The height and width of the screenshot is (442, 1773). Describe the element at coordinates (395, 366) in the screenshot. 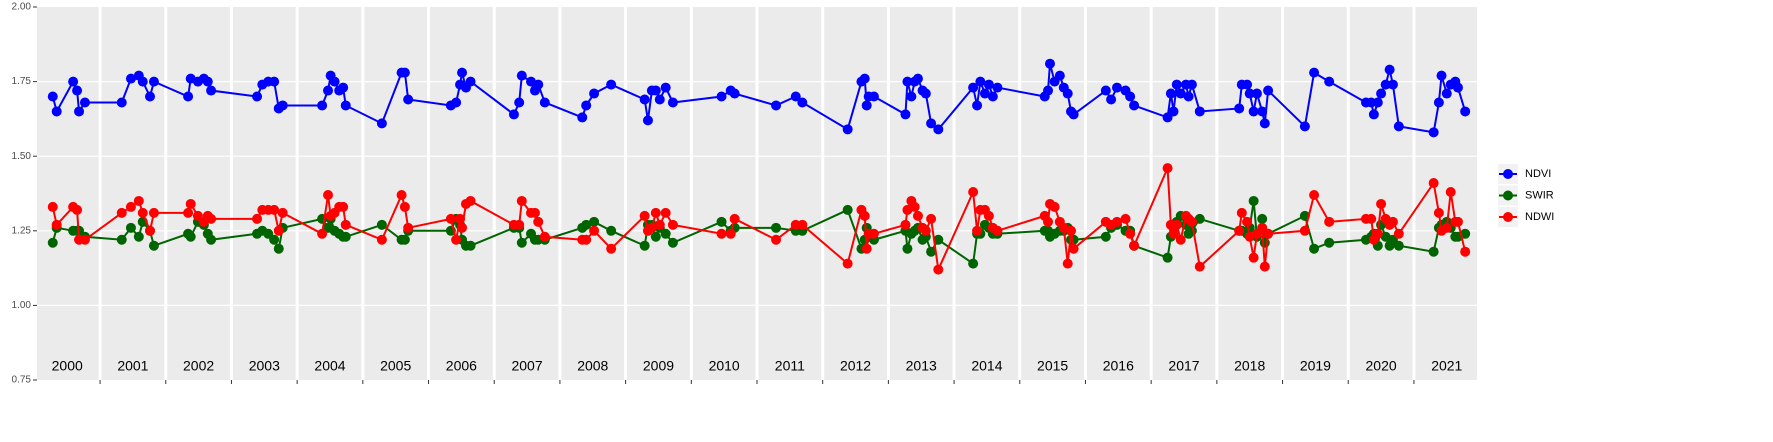

I see `year-label: 2005` at that location.